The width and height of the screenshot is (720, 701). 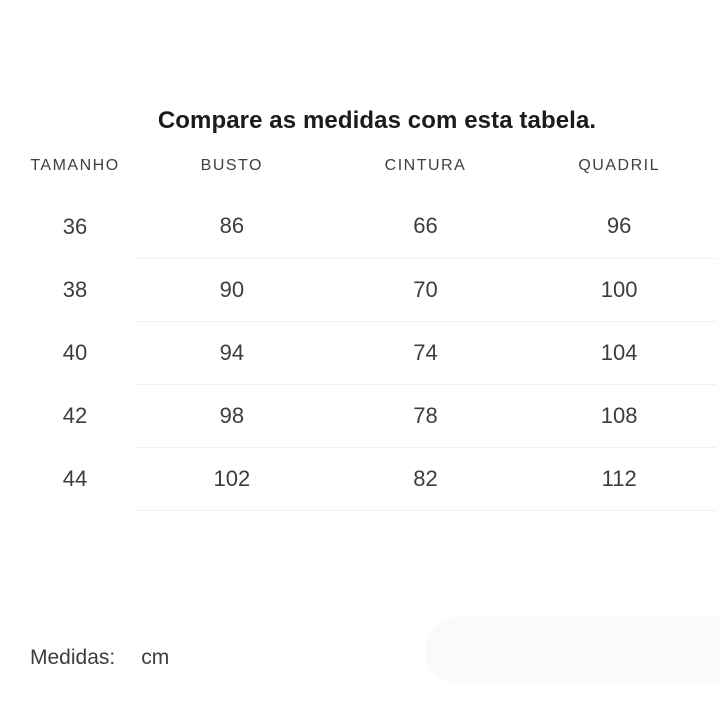 I want to click on column-header-busto: BUSTO, so click(x=231, y=165).